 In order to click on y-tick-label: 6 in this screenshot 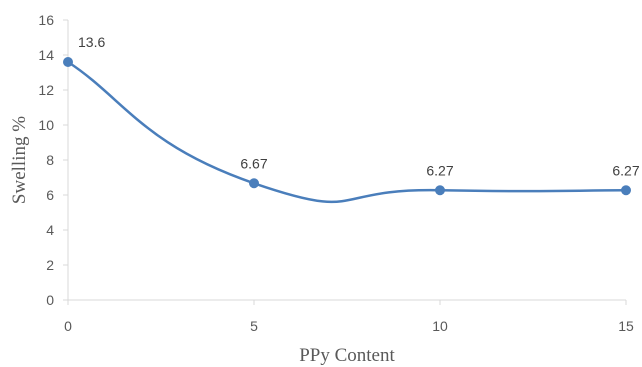, I will do `click(50, 195)`.